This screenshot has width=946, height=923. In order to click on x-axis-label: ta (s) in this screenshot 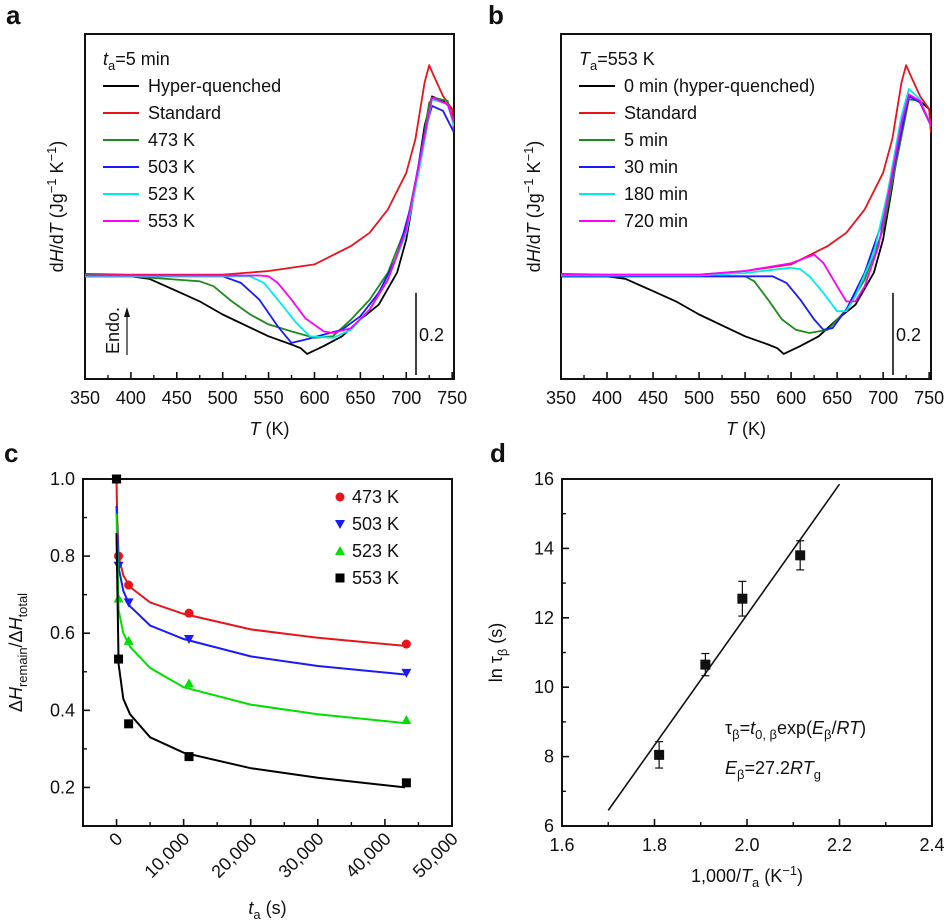, I will do `click(267, 910)`.